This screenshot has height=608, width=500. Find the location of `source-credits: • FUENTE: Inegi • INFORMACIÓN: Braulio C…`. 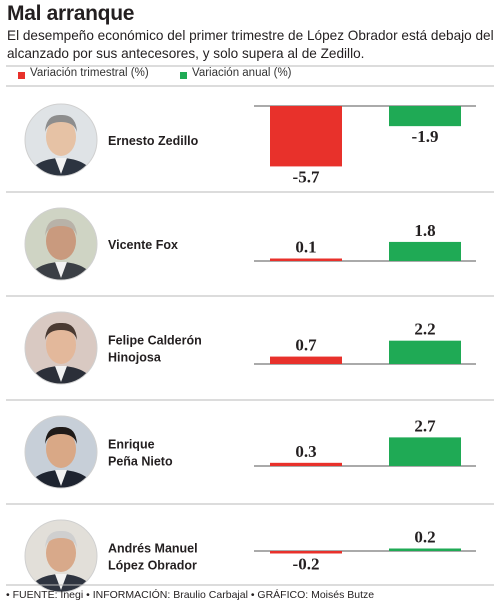

source-credits: • FUENTE: Inegi • INFORMACIÓN: Braulio C… is located at coordinates (190, 595).